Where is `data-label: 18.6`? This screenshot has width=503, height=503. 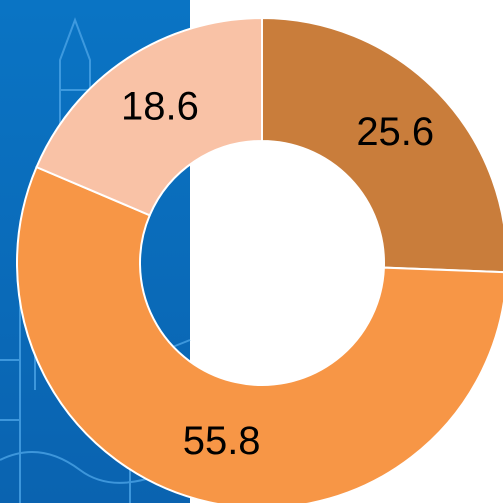 data-label: 18.6 is located at coordinates (160, 106).